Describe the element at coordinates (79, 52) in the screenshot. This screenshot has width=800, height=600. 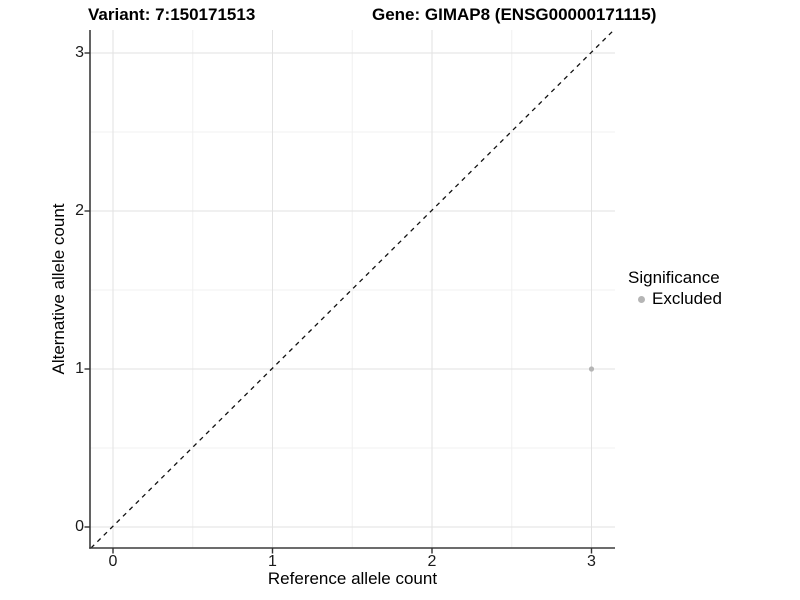
I see `y-tick-label-3: 3` at that location.